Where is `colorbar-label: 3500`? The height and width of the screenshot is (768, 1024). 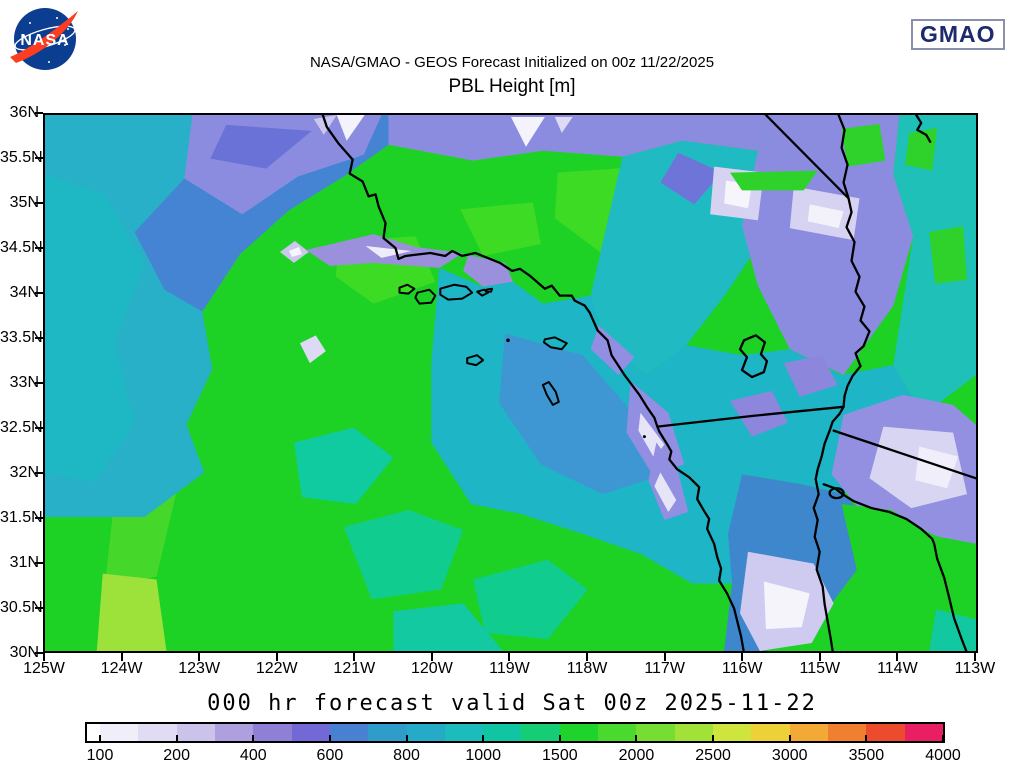
colorbar-label: 3500 is located at coordinates (866, 755).